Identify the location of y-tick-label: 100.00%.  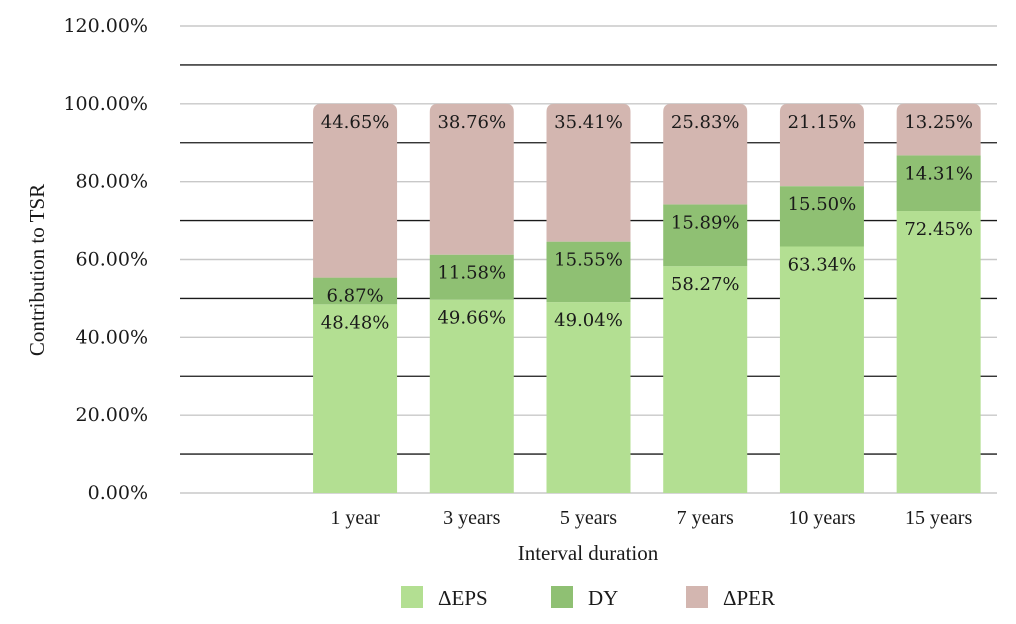
(105, 104).